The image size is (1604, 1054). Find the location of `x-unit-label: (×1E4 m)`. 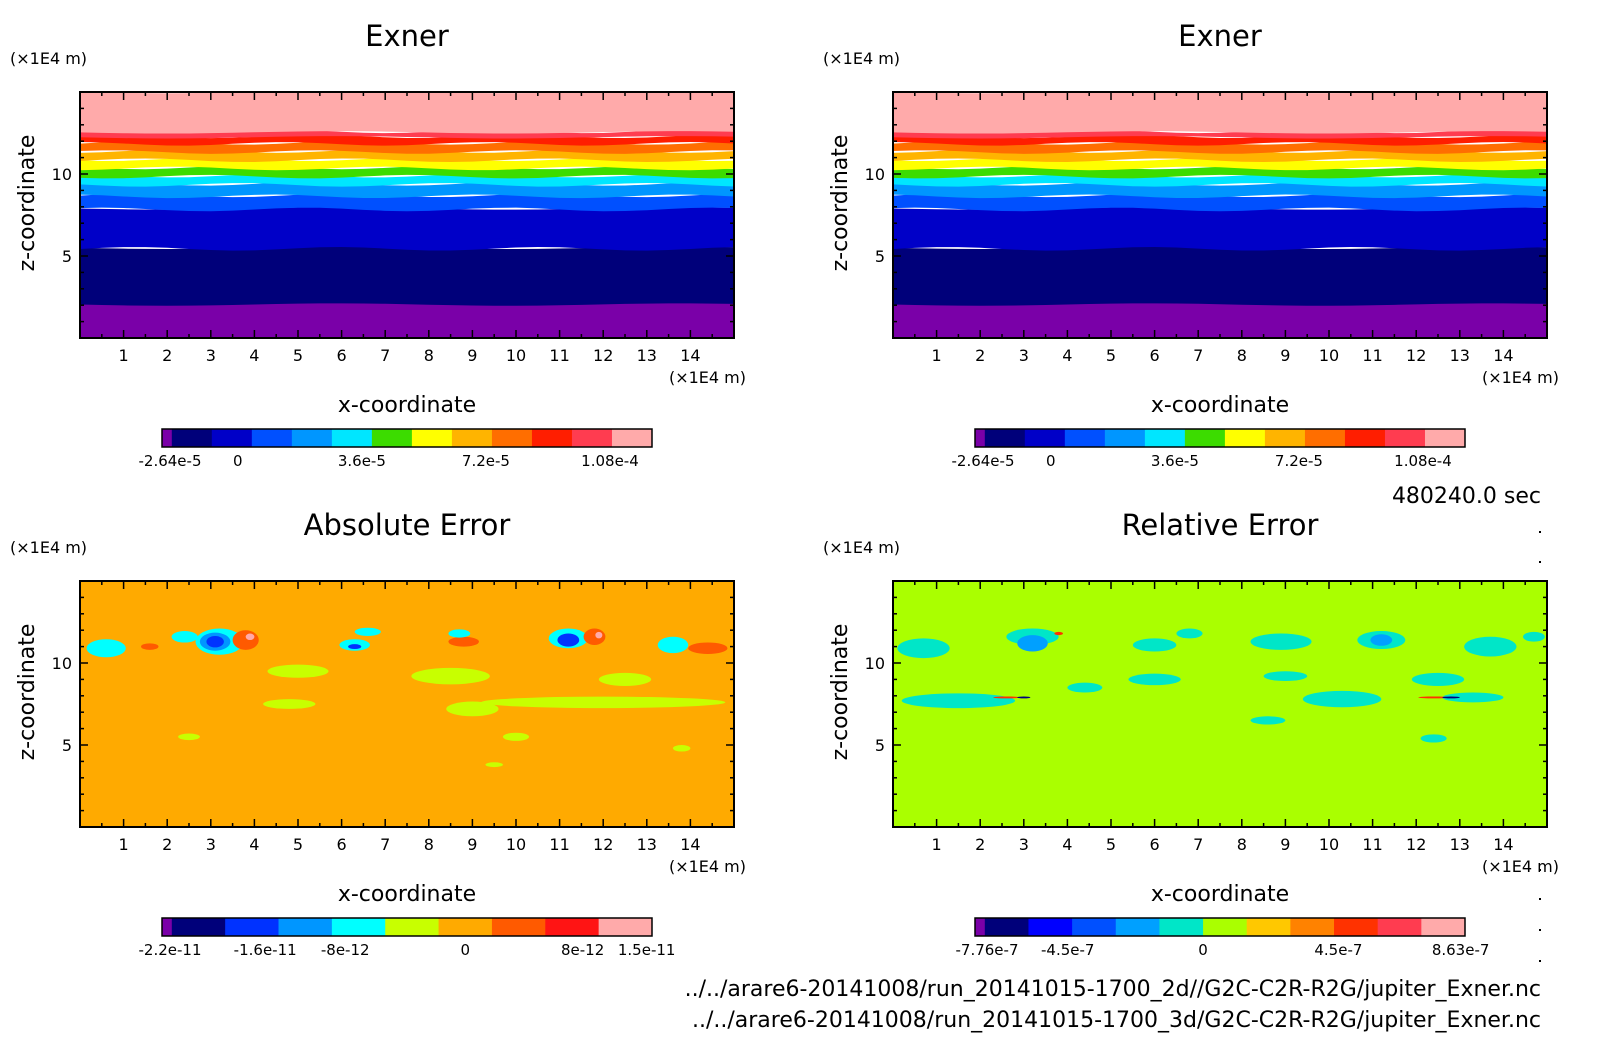

x-unit-label: (×1E4 m) is located at coordinates (707, 866).